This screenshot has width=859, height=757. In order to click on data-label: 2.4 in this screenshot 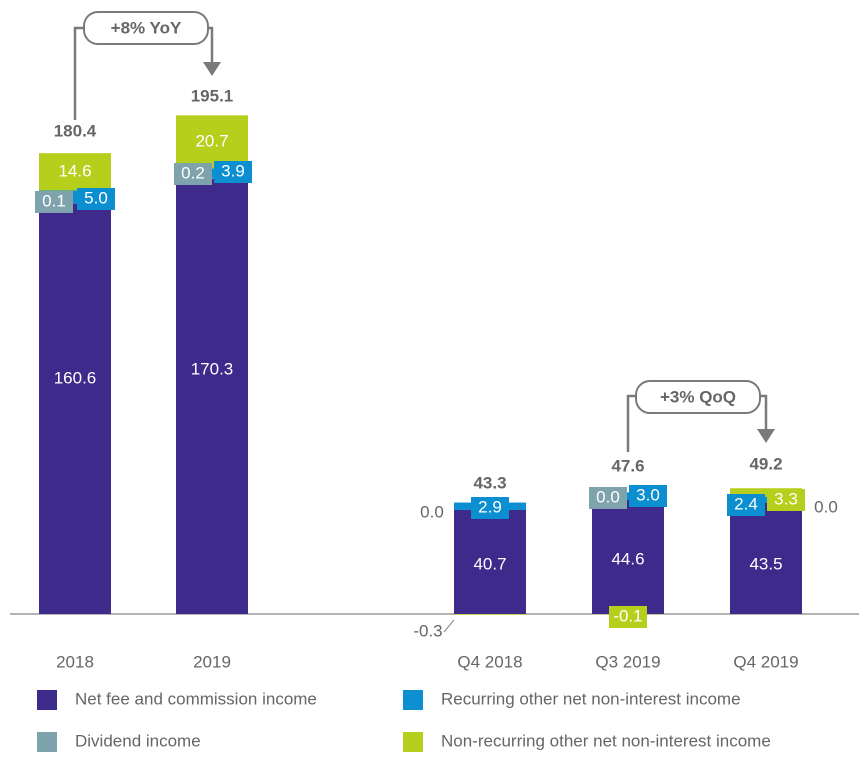, I will do `click(746, 503)`.